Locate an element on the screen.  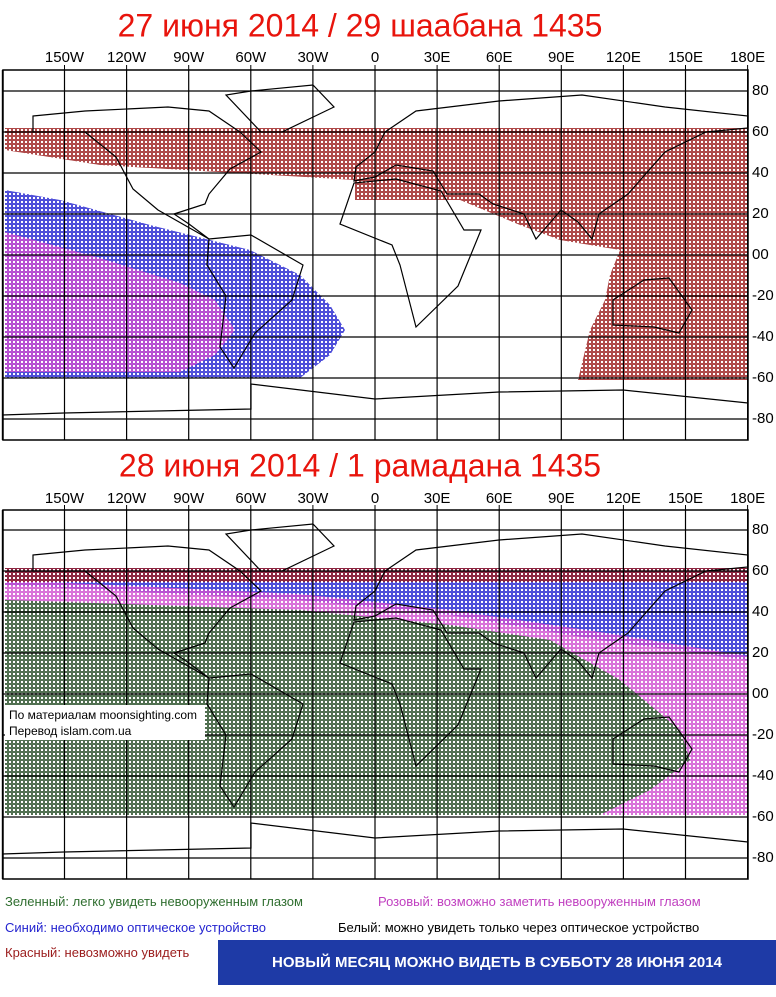
credit-line: По материалам moonsighting.com is located at coordinates (103, 715).